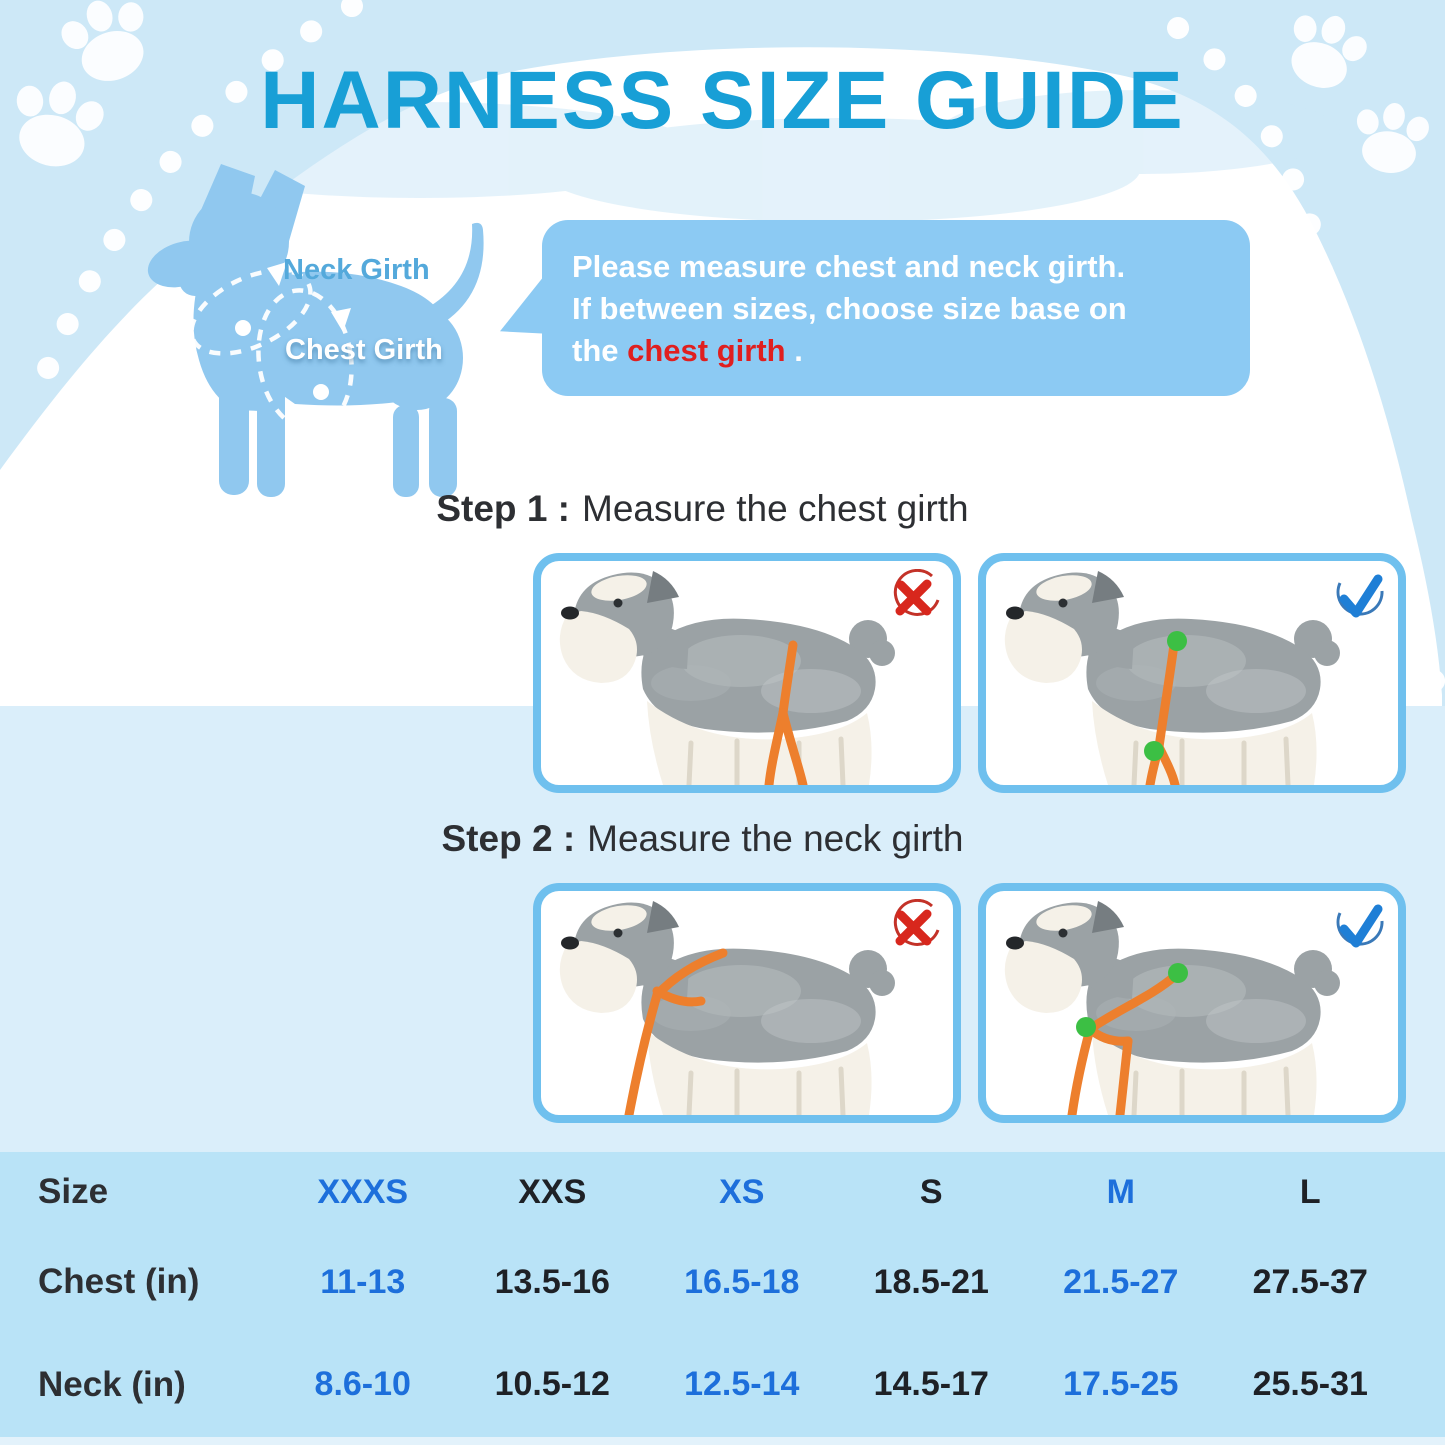  What do you see at coordinates (775, 838) in the screenshot?
I see `step-2-text: Measure the neck girth` at bounding box center [775, 838].